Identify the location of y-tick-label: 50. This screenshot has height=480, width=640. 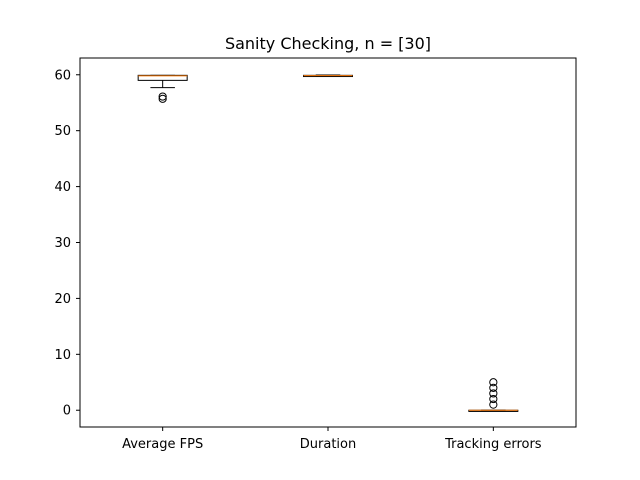
(62, 131).